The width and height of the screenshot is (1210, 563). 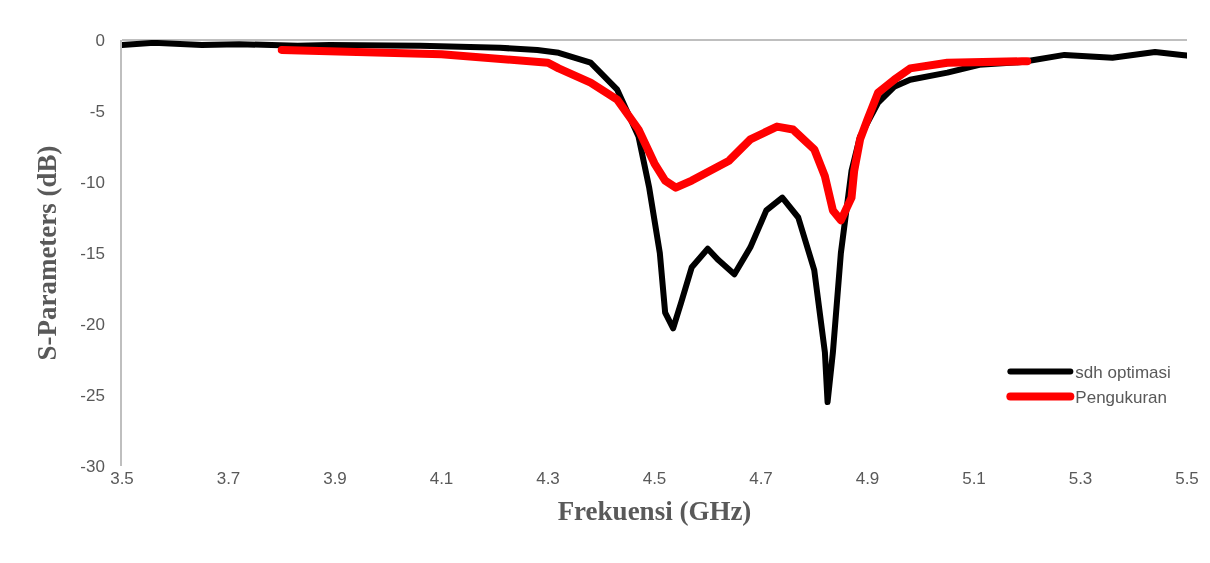 What do you see at coordinates (441, 478) in the screenshot?
I see `x-tick-label: 4.1` at bounding box center [441, 478].